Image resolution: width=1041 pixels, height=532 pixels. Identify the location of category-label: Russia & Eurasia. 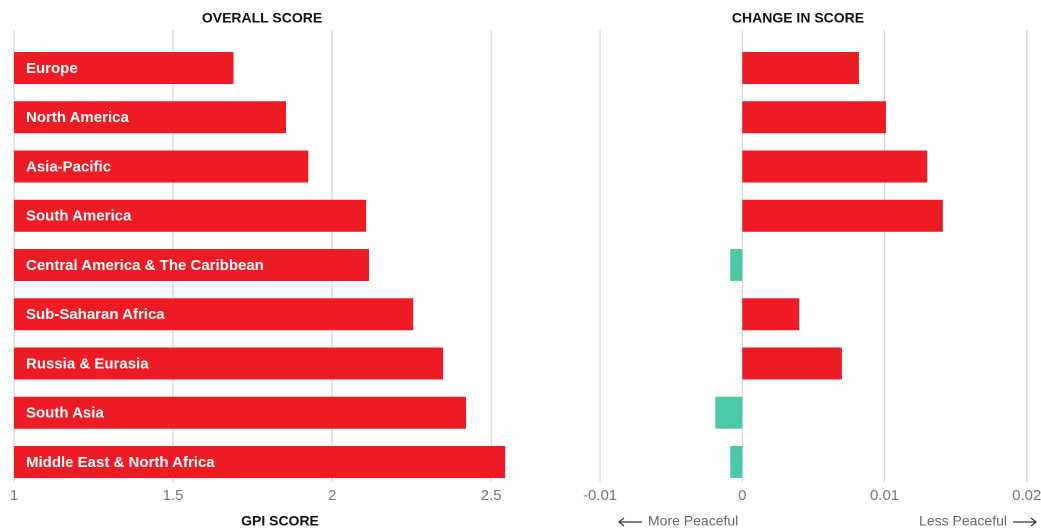
(87, 363).